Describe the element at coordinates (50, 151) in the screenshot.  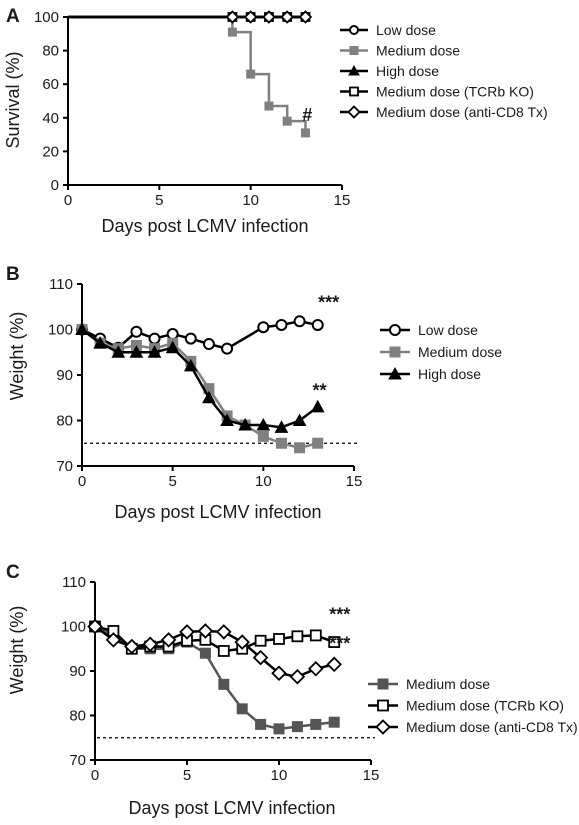
I see `y-tick-label: 20` at that location.